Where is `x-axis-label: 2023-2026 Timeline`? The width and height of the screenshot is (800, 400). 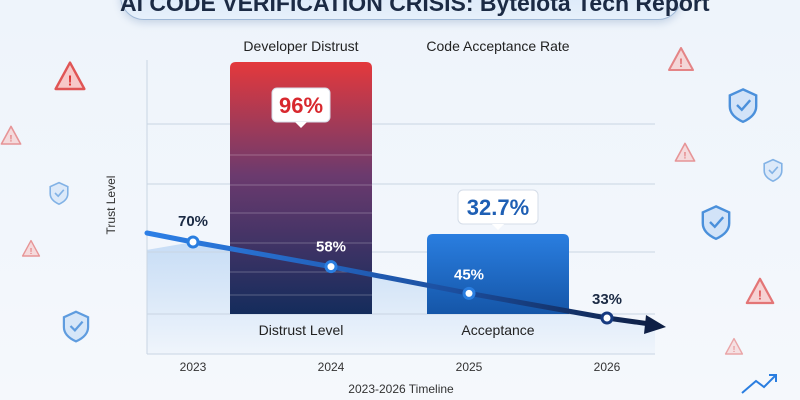
x-axis-label: 2023-2026 Timeline is located at coordinates (401, 389).